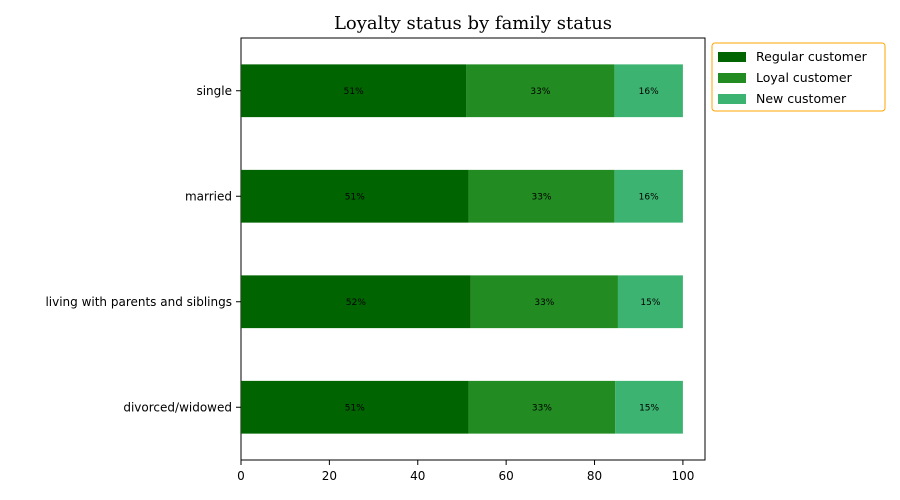 Image resolution: width=900 pixels, height=500 pixels. What do you see at coordinates (417, 476) in the screenshot?
I see `x-tick-label: 40` at bounding box center [417, 476].